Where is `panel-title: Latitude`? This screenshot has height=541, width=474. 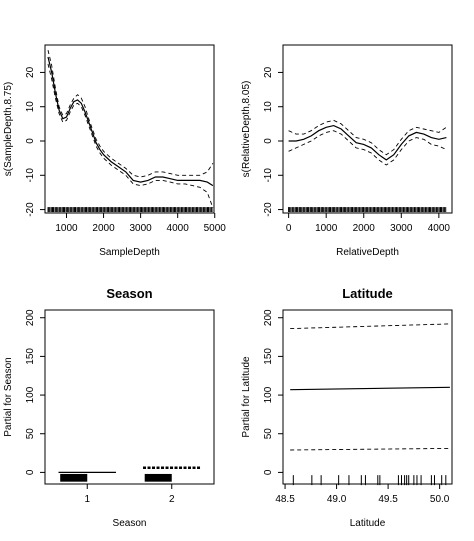
panel-title: Latitude is located at coordinates (367, 293).